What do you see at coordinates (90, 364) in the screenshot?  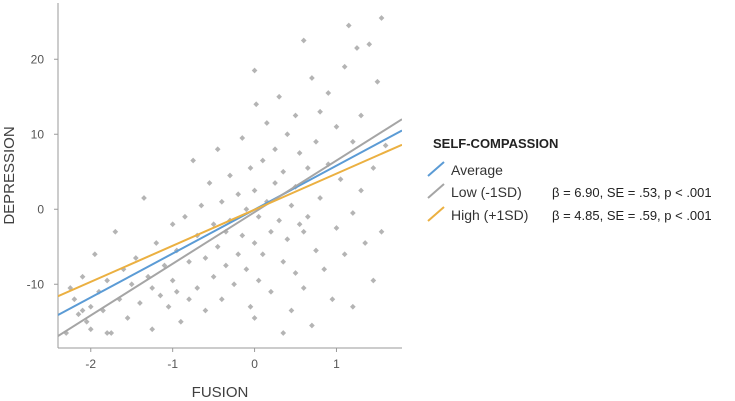 I see `x-tick-label: -2` at bounding box center [90, 364].